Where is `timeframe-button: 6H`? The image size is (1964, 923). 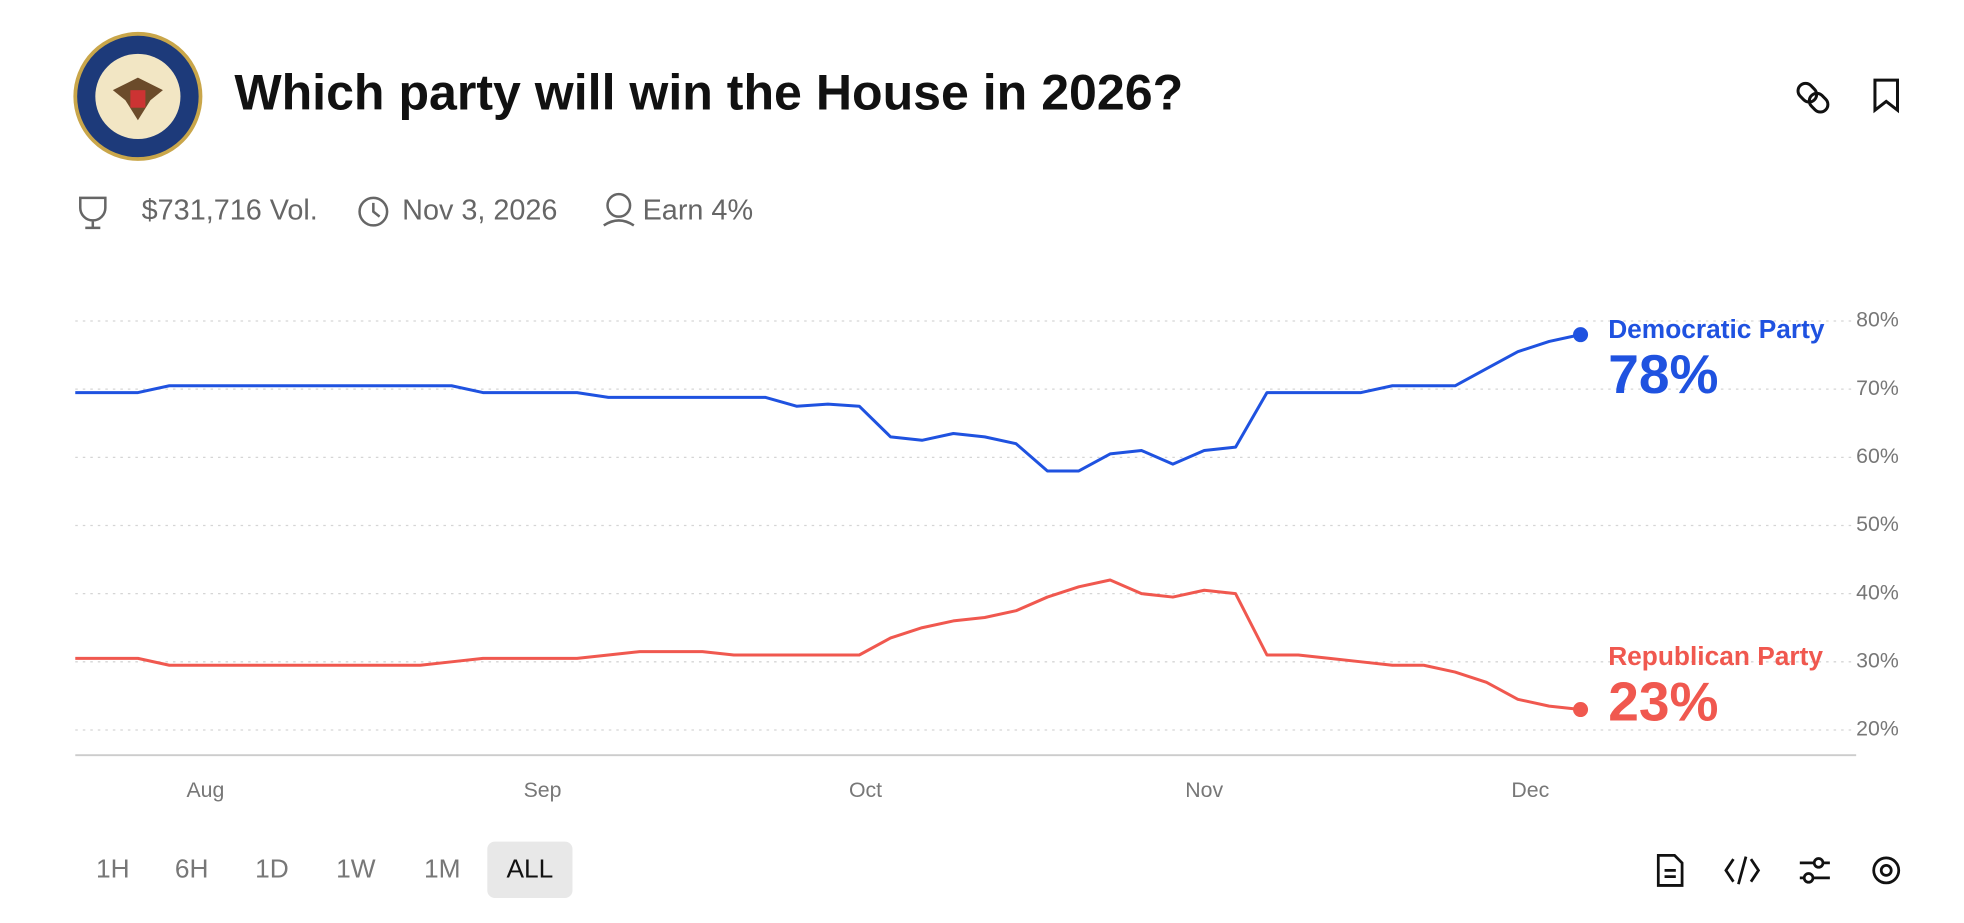 timeframe-button: 6H is located at coordinates (192, 868).